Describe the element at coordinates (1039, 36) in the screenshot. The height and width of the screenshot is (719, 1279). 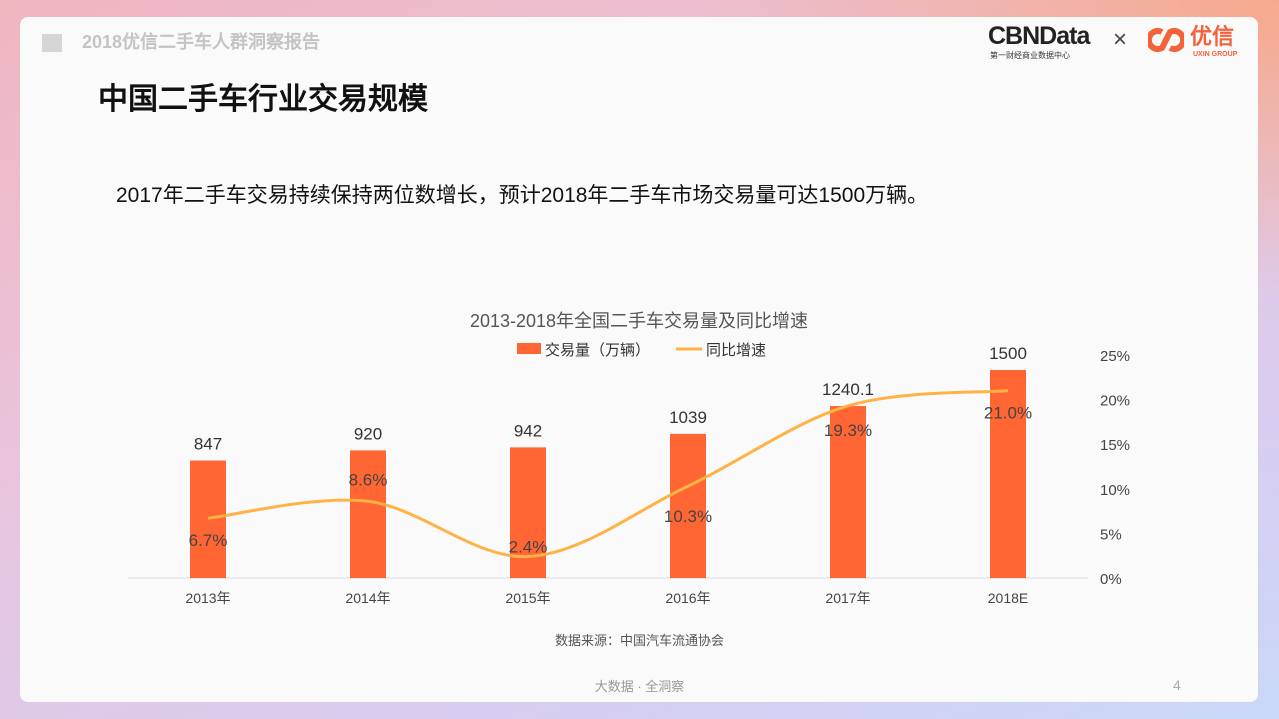
I see `cbndata-logo: CBNData` at that location.